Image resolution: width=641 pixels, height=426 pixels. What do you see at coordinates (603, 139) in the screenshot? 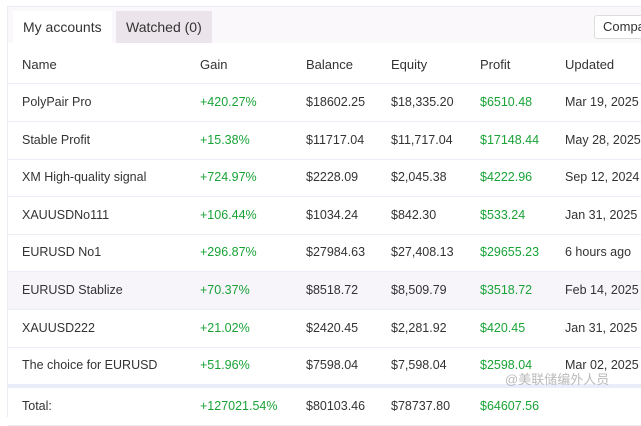
I see `cell-updated: May 28, 2025` at bounding box center [603, 139].